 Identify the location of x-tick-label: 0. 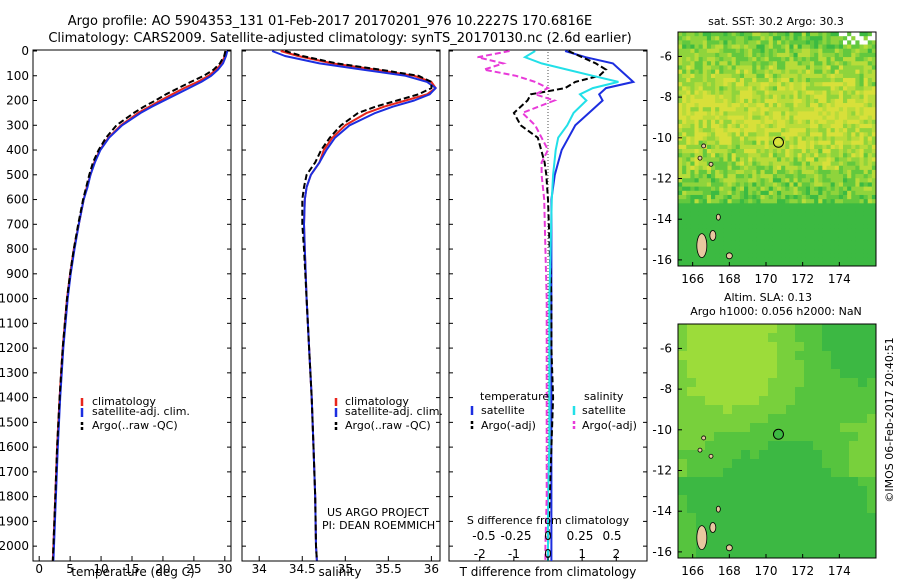
(548, 554).